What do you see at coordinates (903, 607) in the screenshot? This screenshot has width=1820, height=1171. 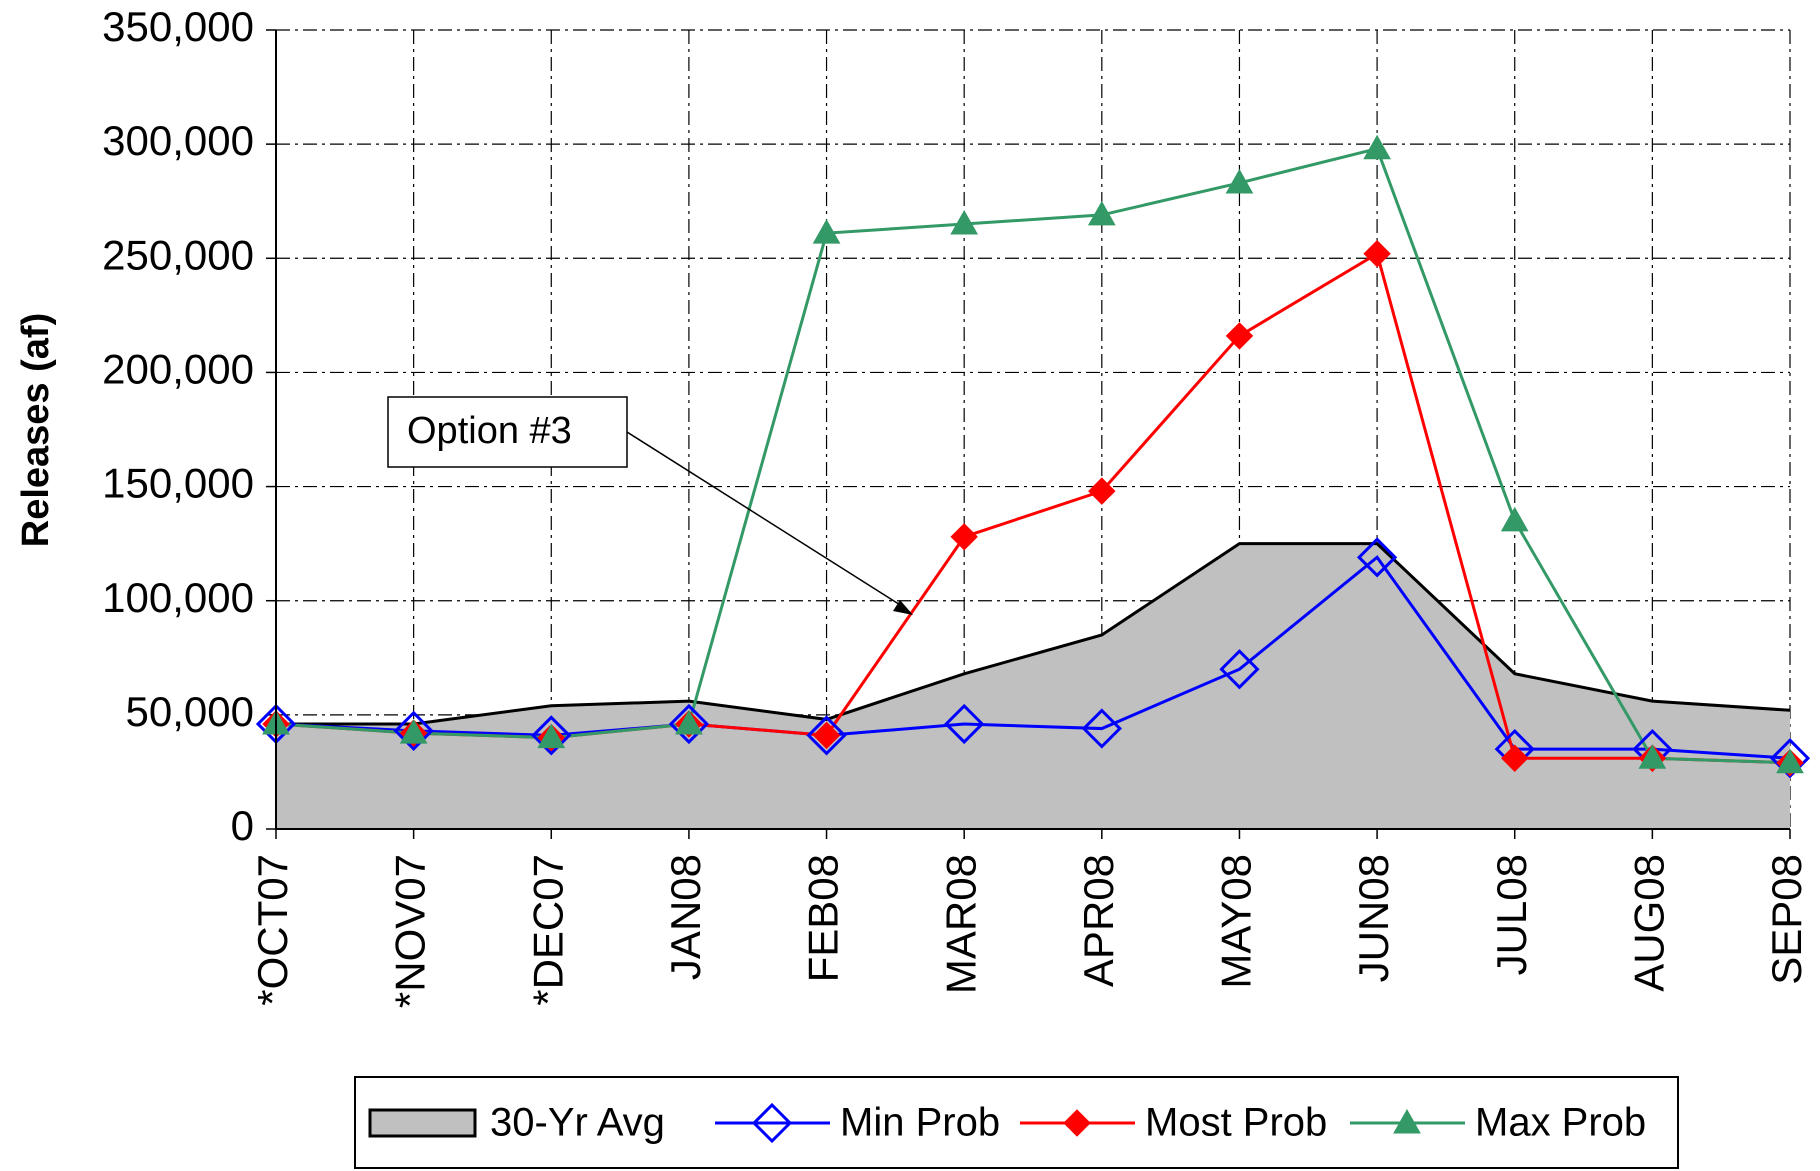 I see `annotation-arrowhead` at bounding box center [903, 607].